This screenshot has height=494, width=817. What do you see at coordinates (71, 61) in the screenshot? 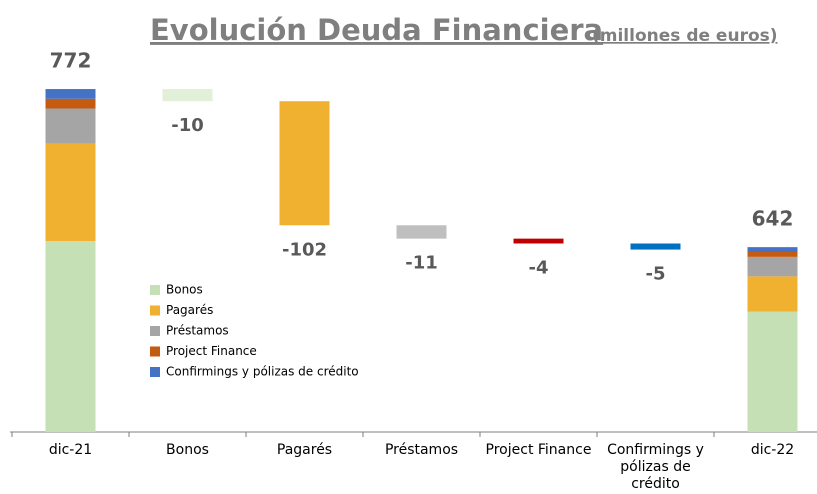
I see `total-label: 772` at bounding box center [71, 61].